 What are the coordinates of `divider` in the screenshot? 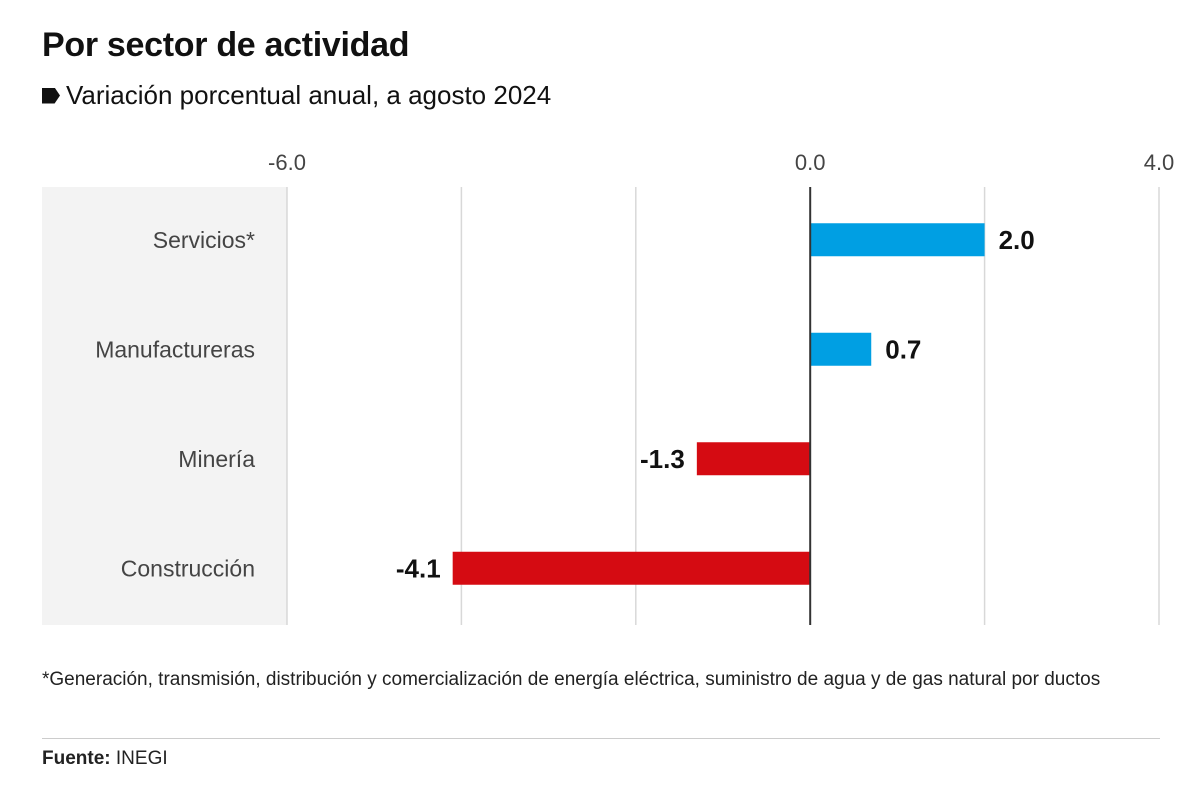 It's located at (601, 738).